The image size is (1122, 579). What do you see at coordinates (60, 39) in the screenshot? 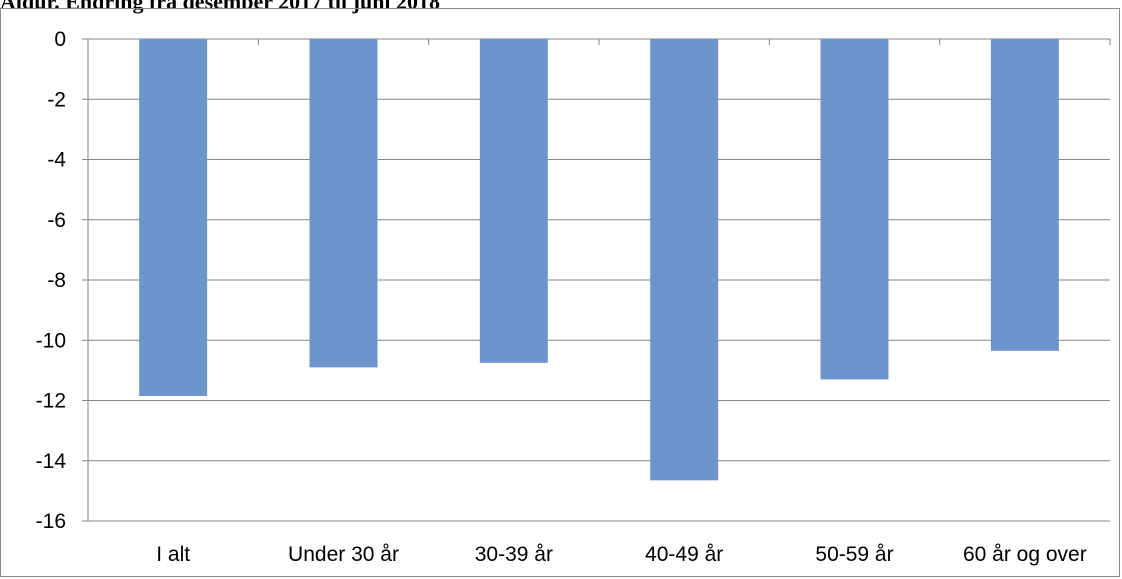
I see `y-tick-label: 0` at bounding box center [60, 39].